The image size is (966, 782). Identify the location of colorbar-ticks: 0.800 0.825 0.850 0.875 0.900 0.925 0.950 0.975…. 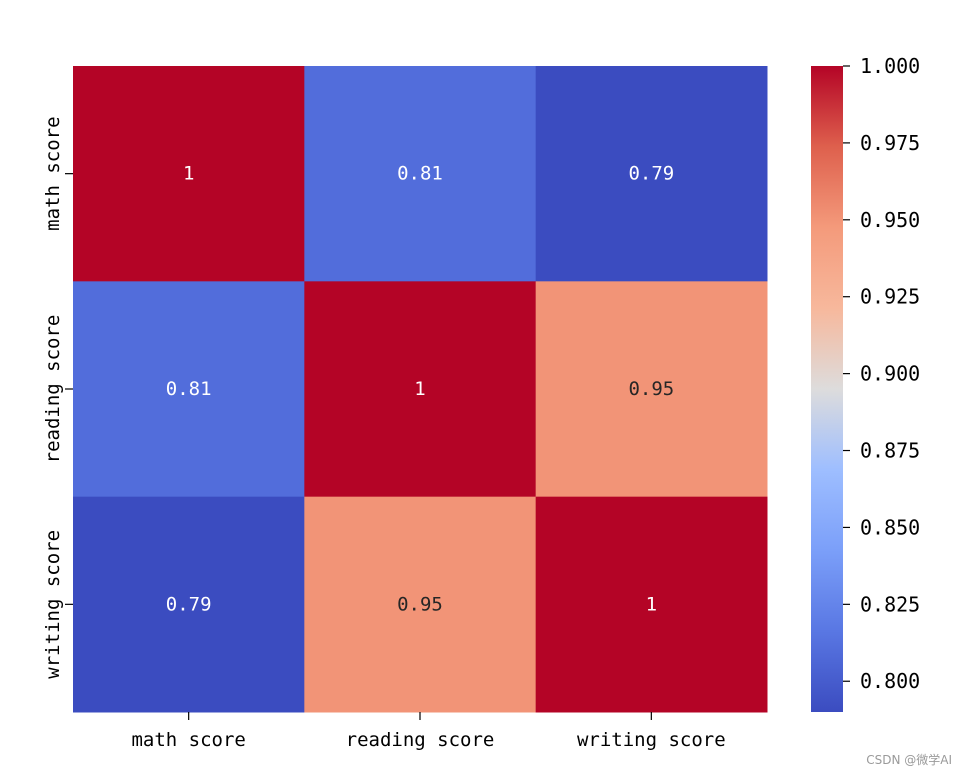
(881, 373).